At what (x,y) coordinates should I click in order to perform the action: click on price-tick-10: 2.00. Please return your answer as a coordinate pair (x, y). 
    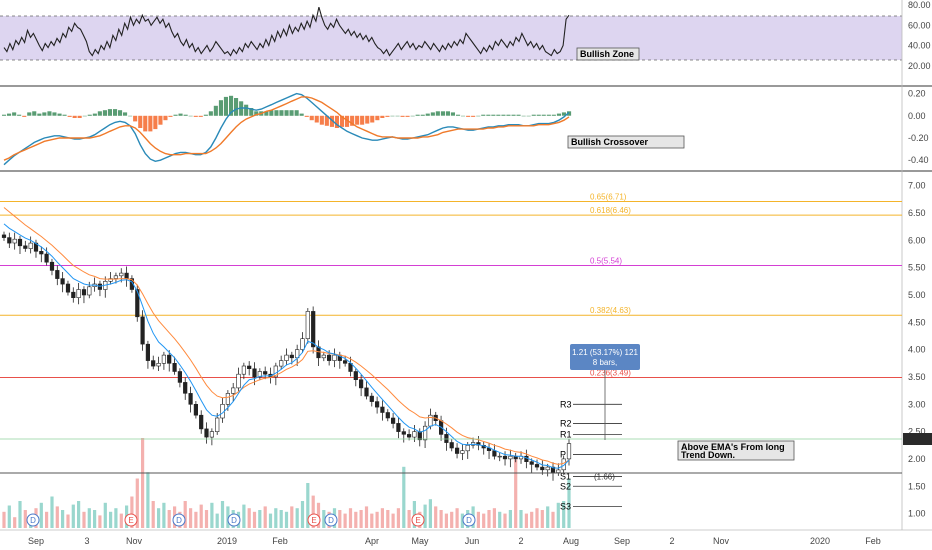
    Looking at the image, I should click on (917, 459).